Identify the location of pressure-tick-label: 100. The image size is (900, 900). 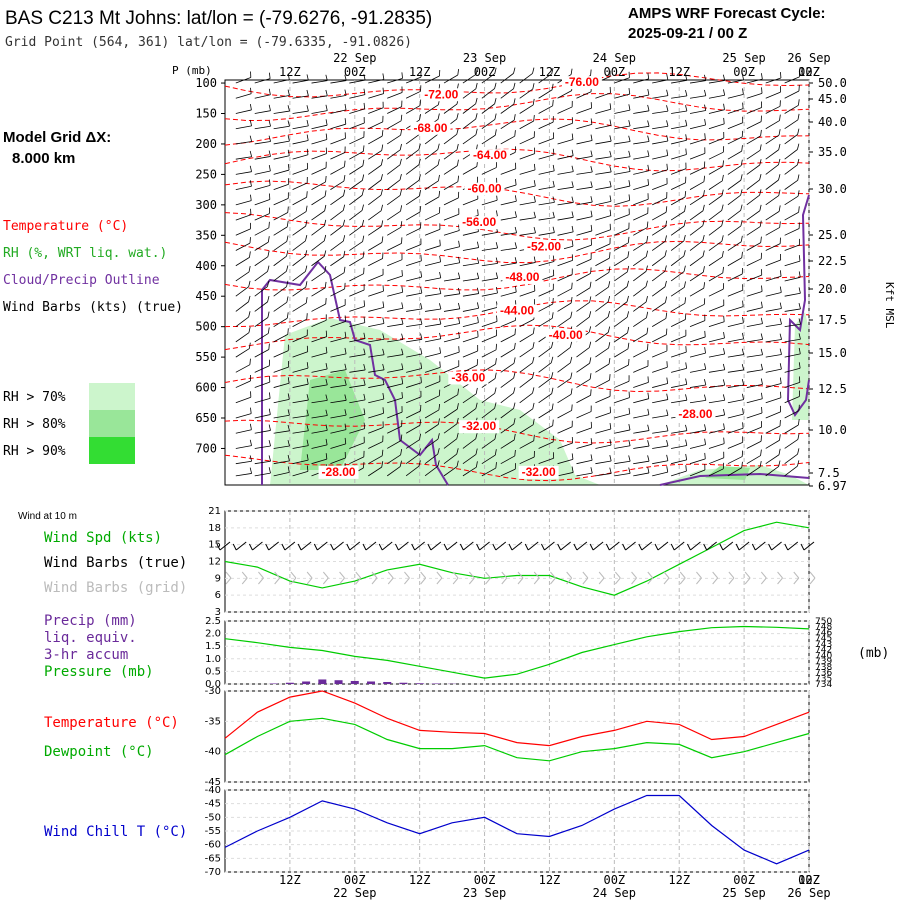
(206, 83).